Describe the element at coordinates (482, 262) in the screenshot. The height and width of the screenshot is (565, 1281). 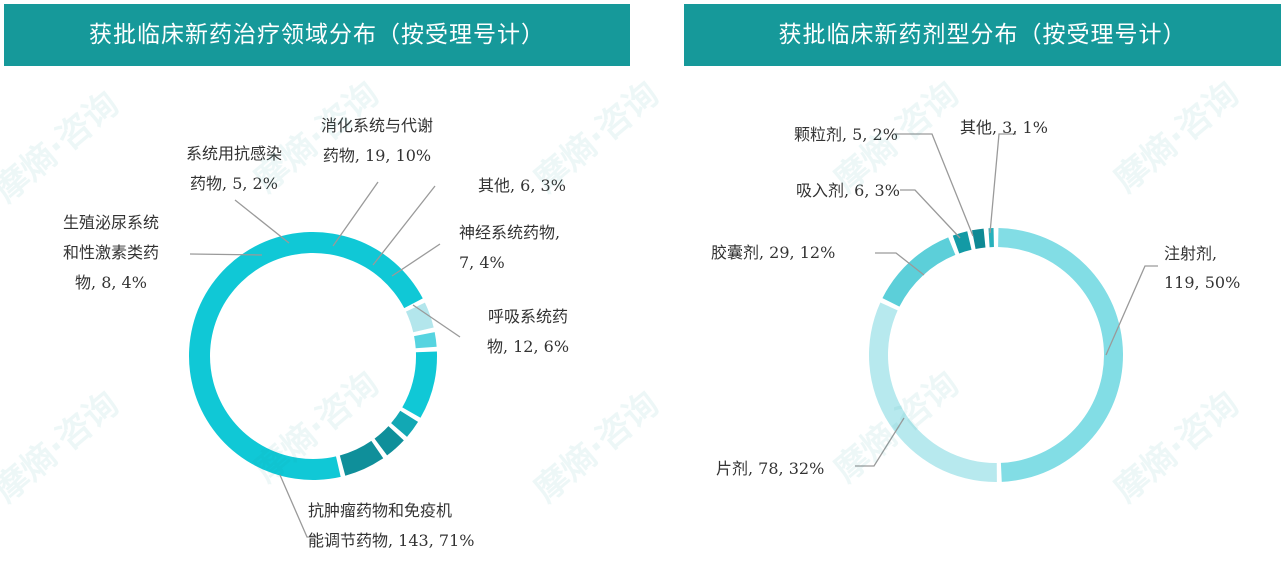
I see `slice-label: 7, 4%` at that location.